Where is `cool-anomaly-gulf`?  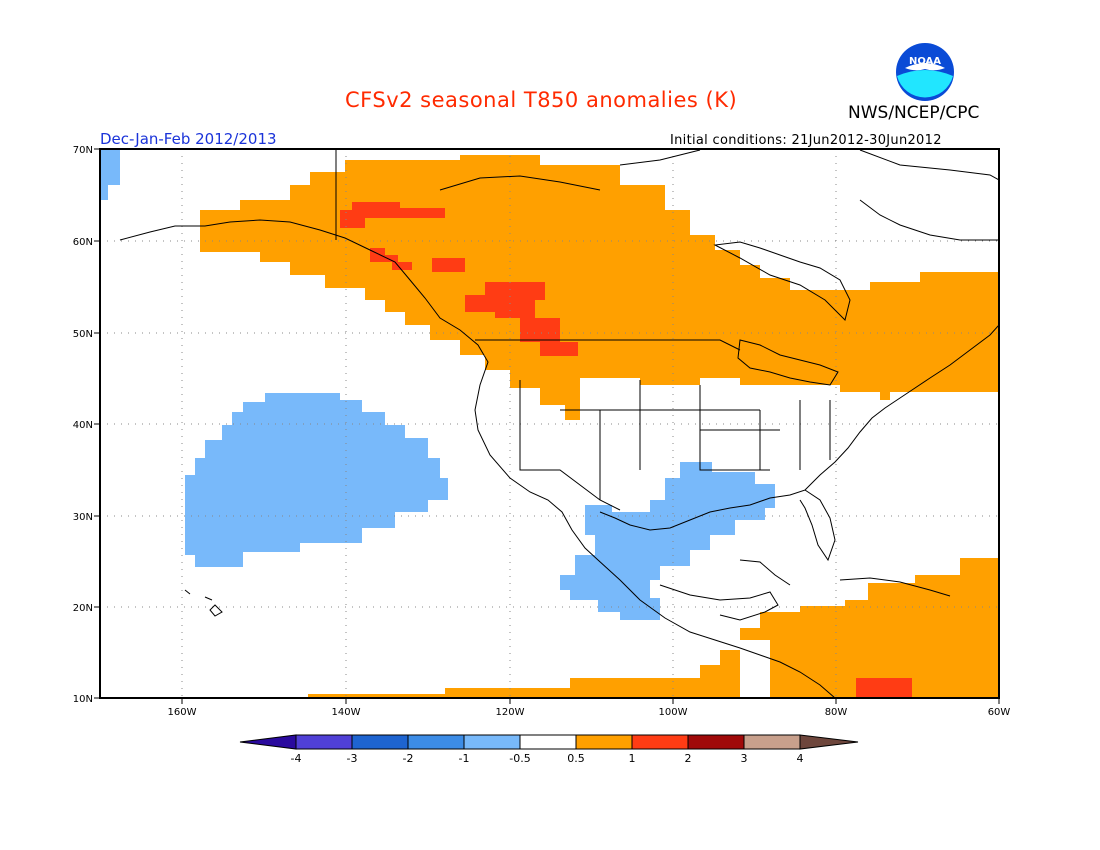 cool-anomaly-gulf is located at coordinates (667, 541).